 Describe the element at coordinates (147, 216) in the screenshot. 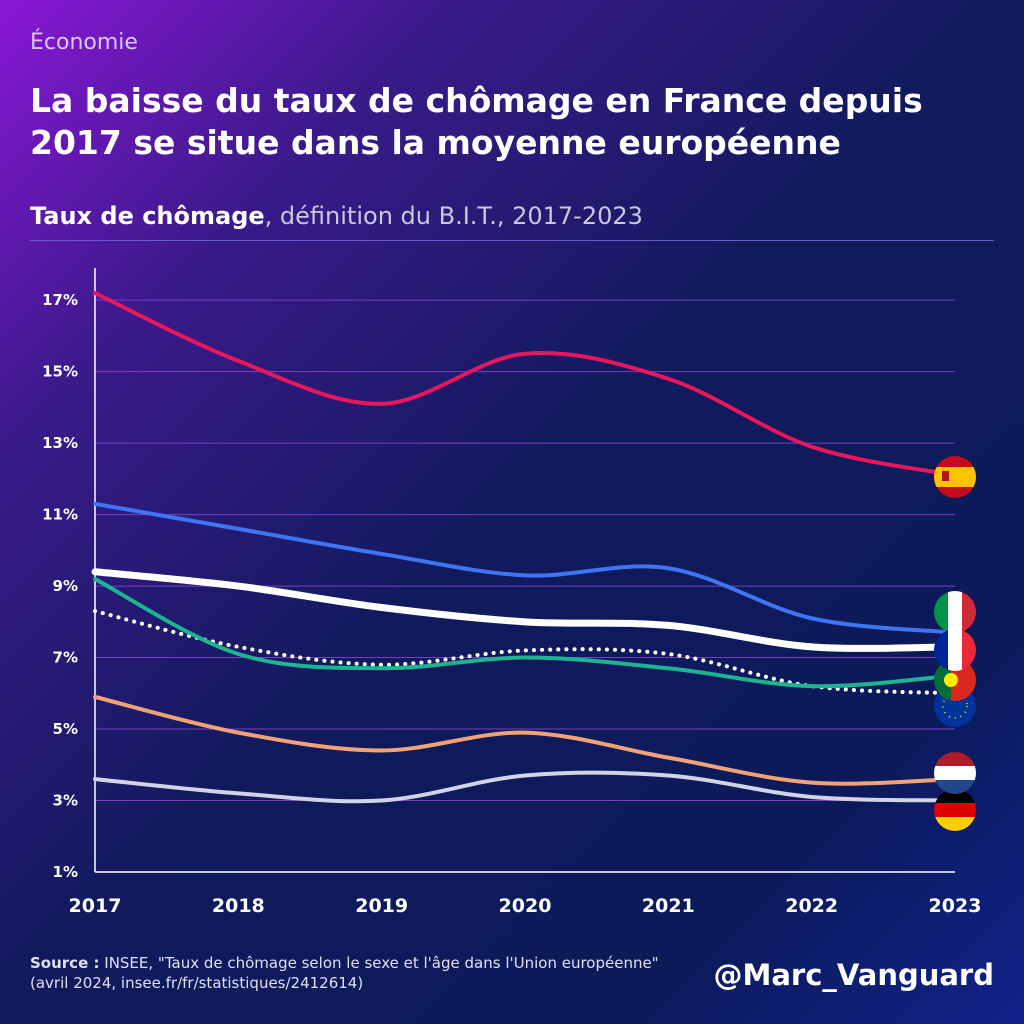

I see `subtitle-bold: Taux de chômage` at that location.